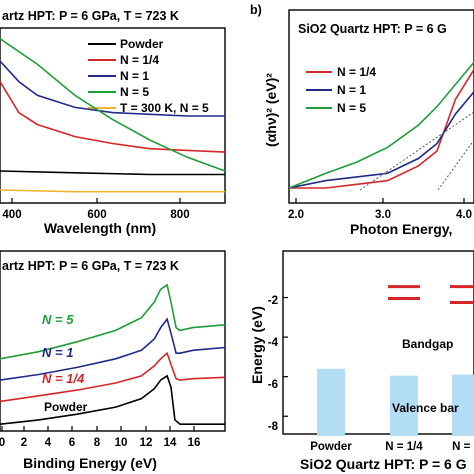 The image size is (474, 474). I want to click on panel-c-xtick-10: 10, so click(121, 443).